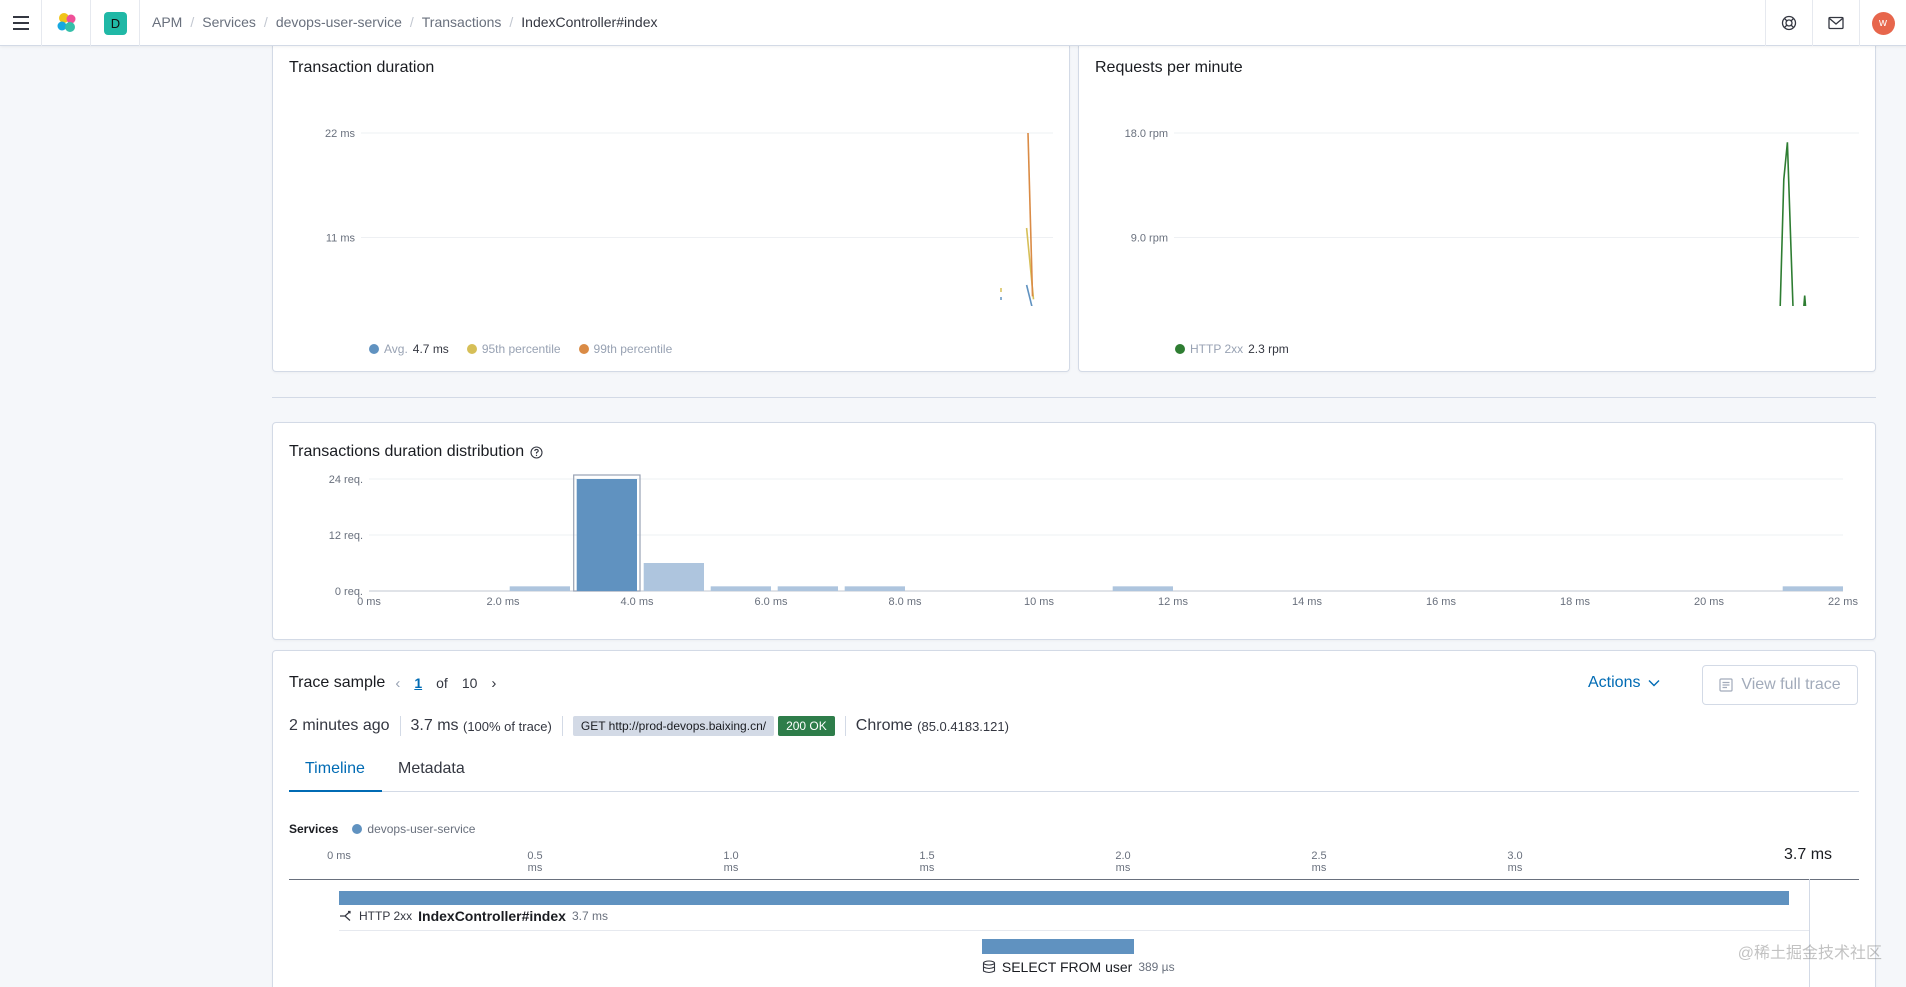 The image size is (1906, 987). What do you see at coordinates (492, 916) in the screenshot?
I see `span-name: IndexController#index` at bounding box center [492, 916].